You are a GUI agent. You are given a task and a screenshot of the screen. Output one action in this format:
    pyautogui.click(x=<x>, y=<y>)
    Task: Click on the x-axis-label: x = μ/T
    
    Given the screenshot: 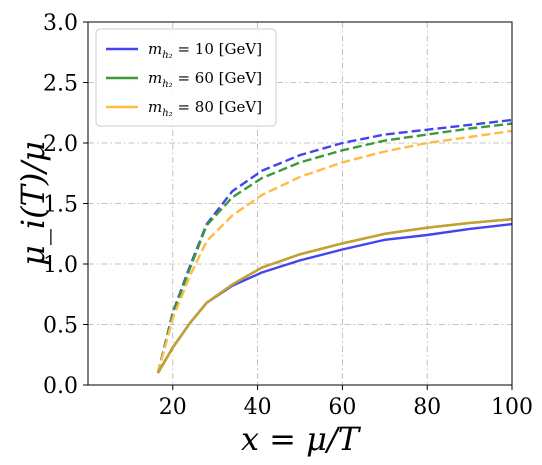 What is the action you would take?
    pyautogui.click(x=301, y=439)
    